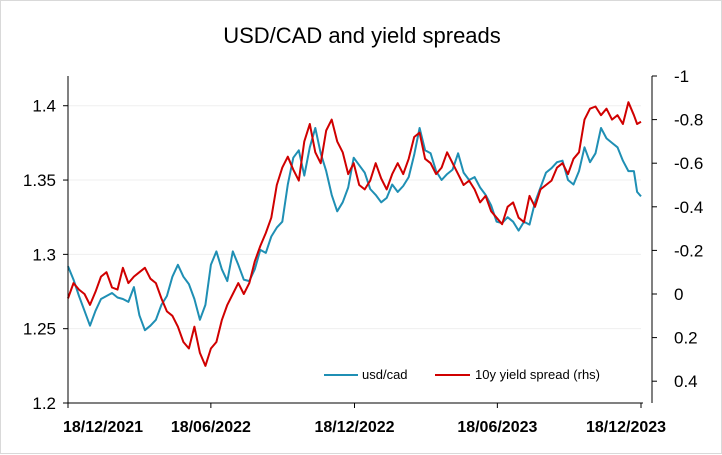  Describe the element at coordinates (44, 403) in the screenshot. I see `y-tick-label: 1.2` at that location.